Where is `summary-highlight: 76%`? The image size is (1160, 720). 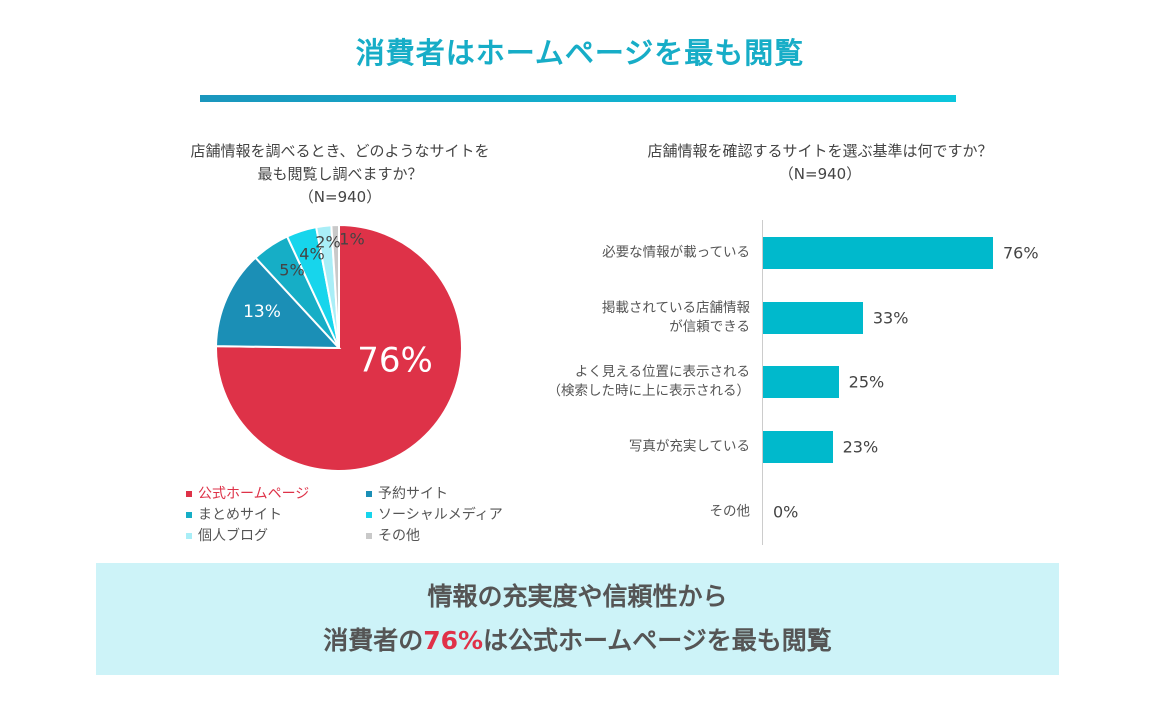
summary-highlight: 76% is located at coordinates (453, 640).